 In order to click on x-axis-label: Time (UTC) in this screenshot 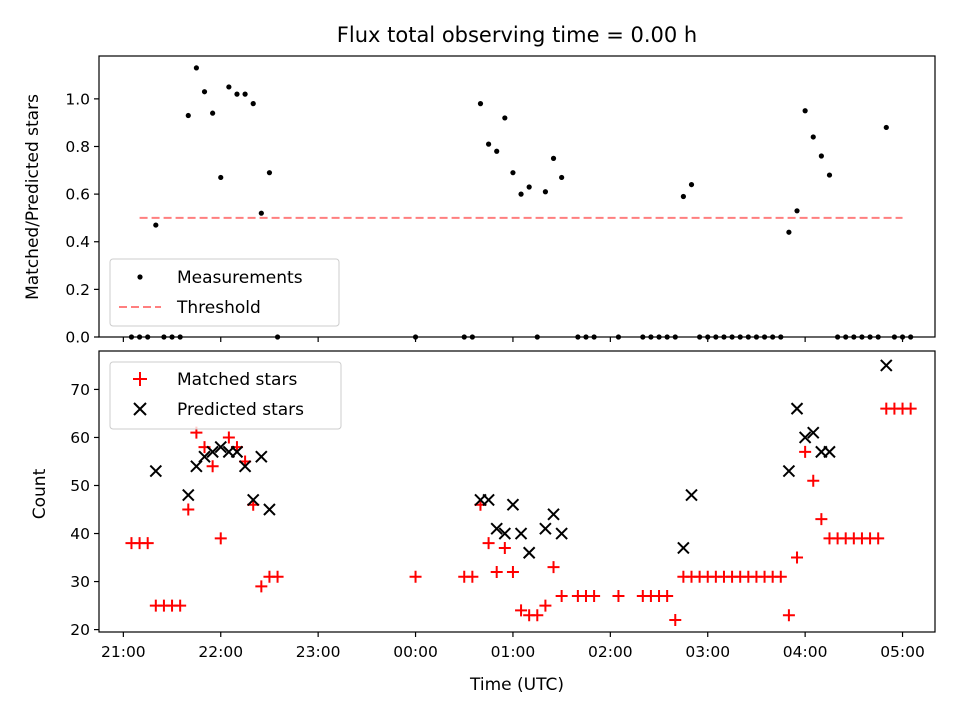, I will do `click(516, 685)`.